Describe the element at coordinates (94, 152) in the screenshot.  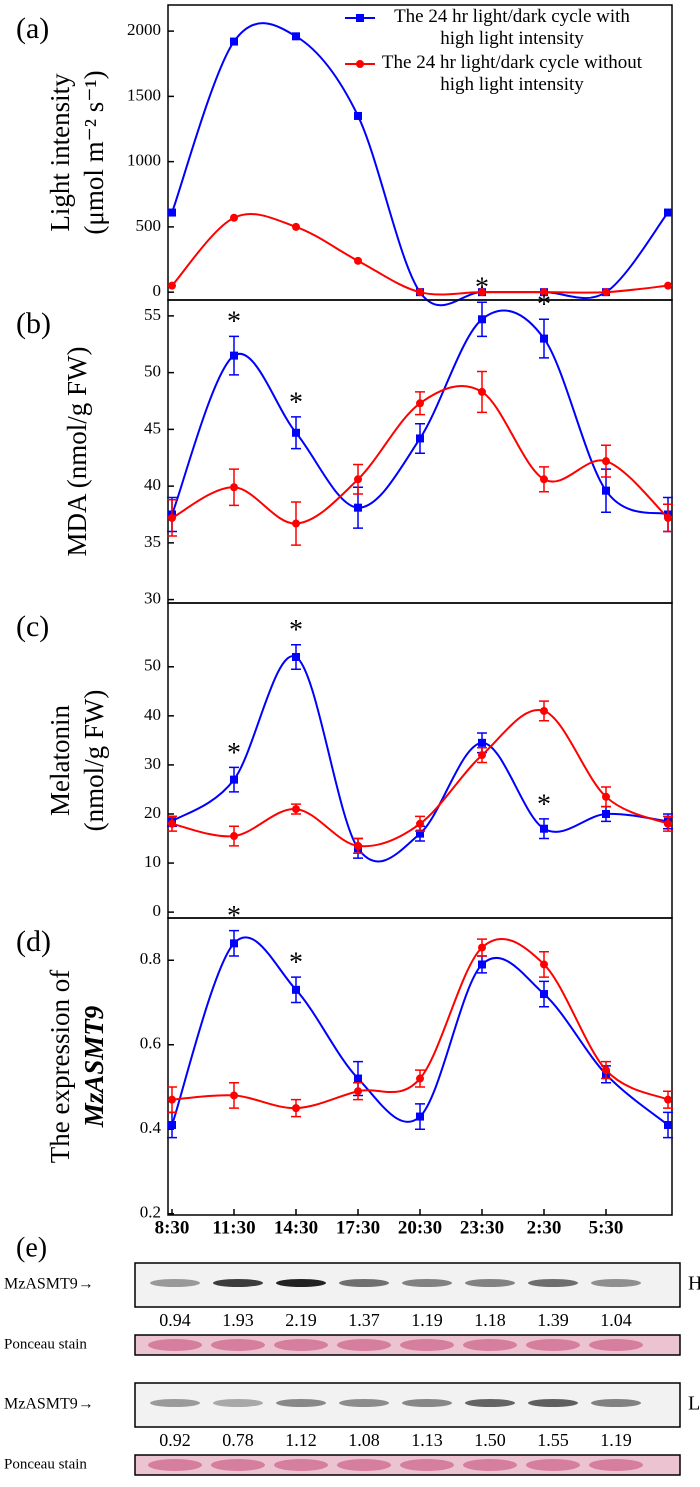
I see `y-axis-label: (μmol m⁻² s⁻¹)` at that location.